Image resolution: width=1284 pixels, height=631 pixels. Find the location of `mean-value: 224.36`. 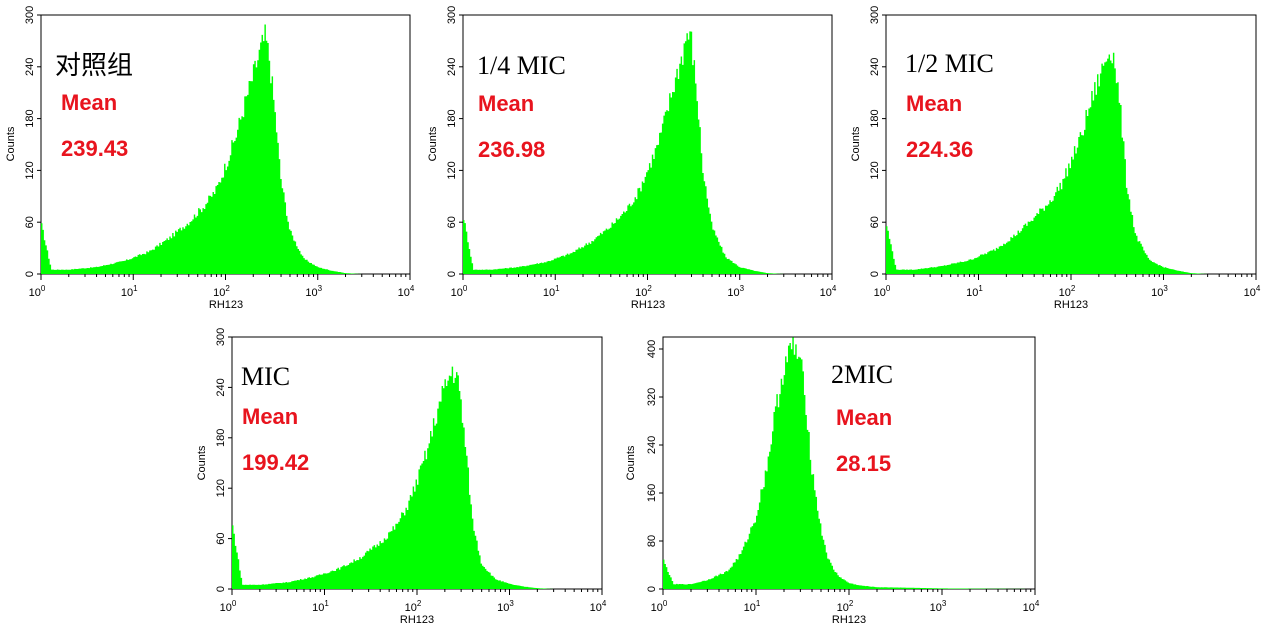

mean-value: 224.36 is located at coordinates (939, 149).